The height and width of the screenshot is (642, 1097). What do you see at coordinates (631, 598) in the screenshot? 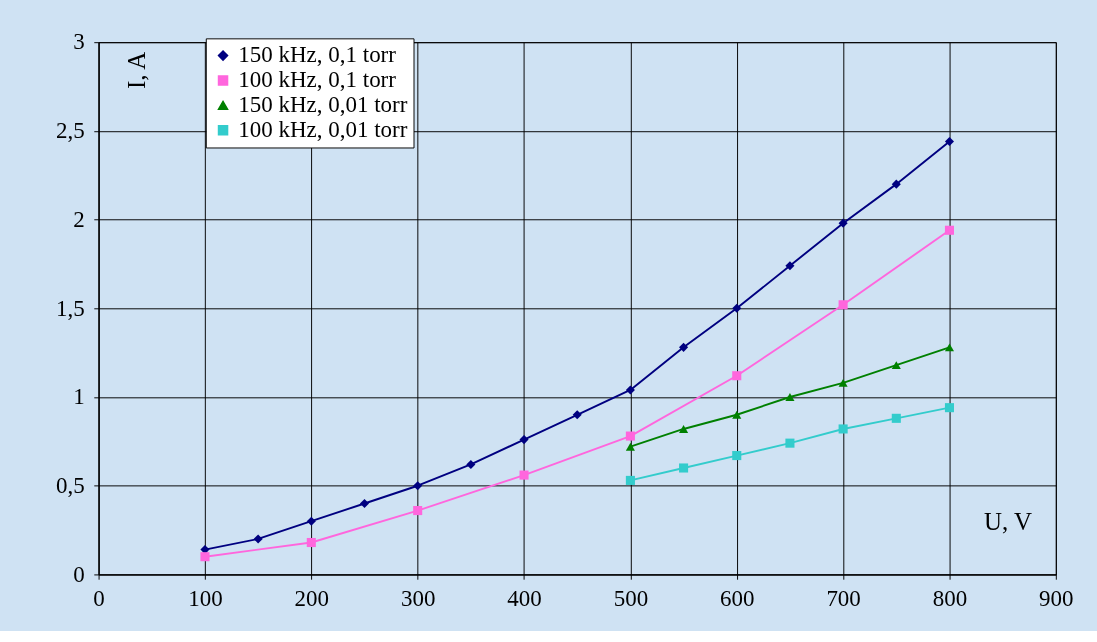
I see `x-tick-label: 500` at bounding box center [631, 598].